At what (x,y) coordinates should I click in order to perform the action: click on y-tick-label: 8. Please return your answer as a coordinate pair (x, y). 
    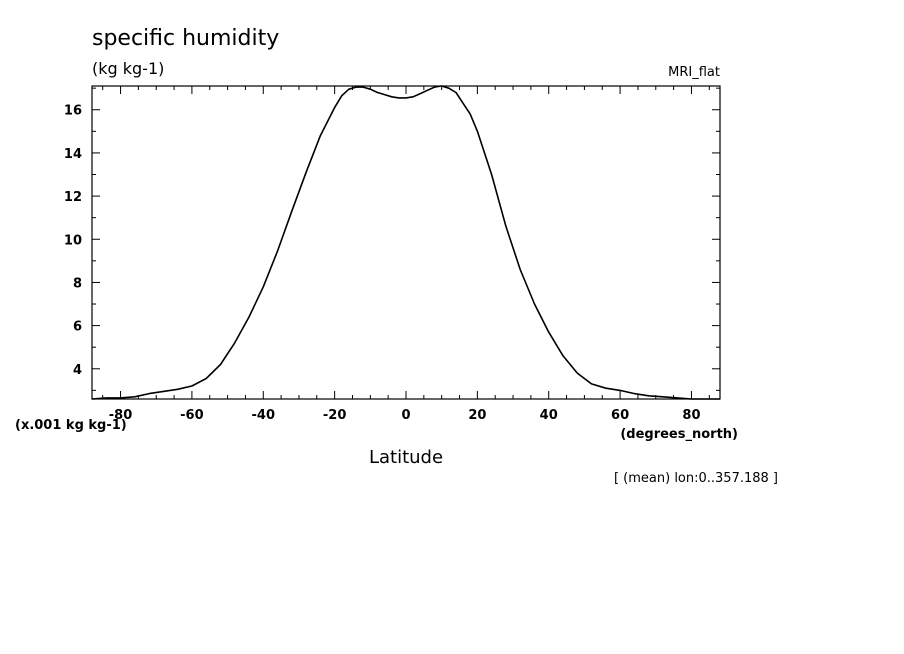
    Looking at the image, I should click on (77, 283).